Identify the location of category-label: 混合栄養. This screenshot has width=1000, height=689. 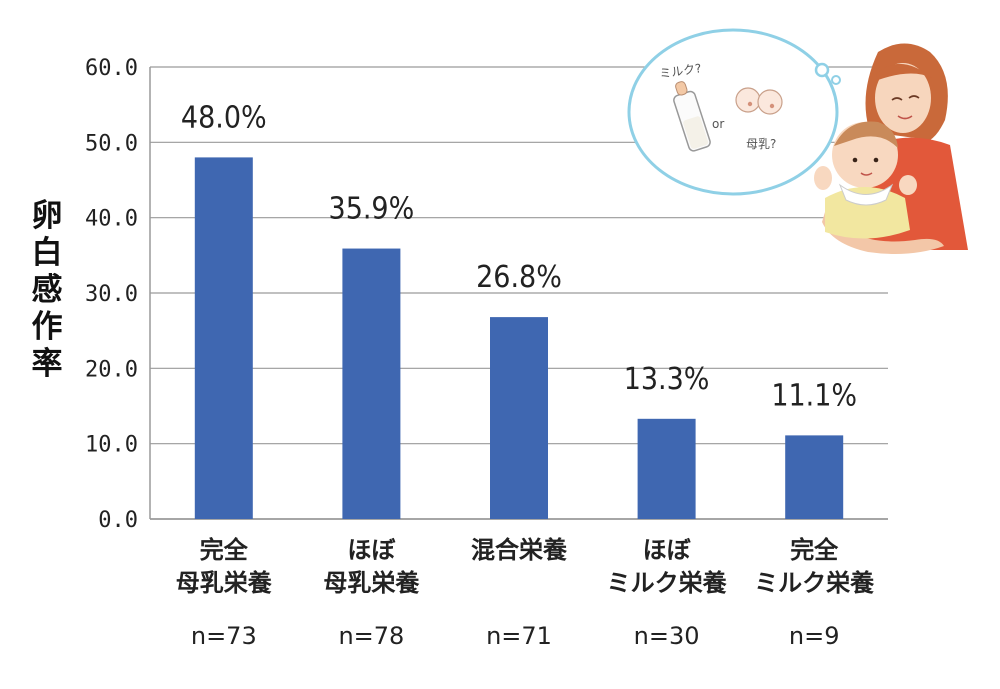
(519, 550).